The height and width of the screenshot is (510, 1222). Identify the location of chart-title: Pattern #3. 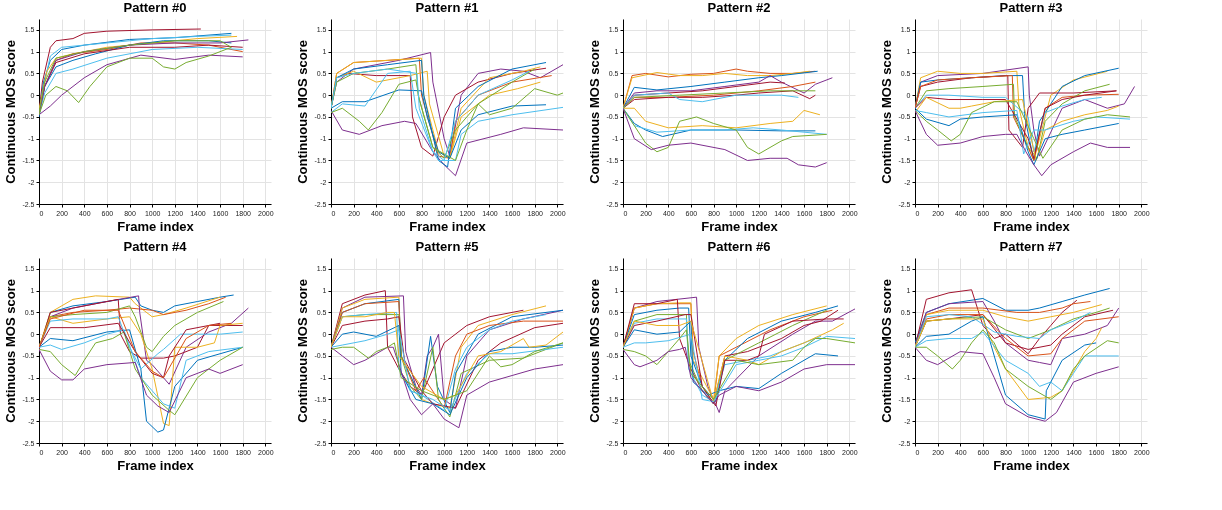
(1031, 7).